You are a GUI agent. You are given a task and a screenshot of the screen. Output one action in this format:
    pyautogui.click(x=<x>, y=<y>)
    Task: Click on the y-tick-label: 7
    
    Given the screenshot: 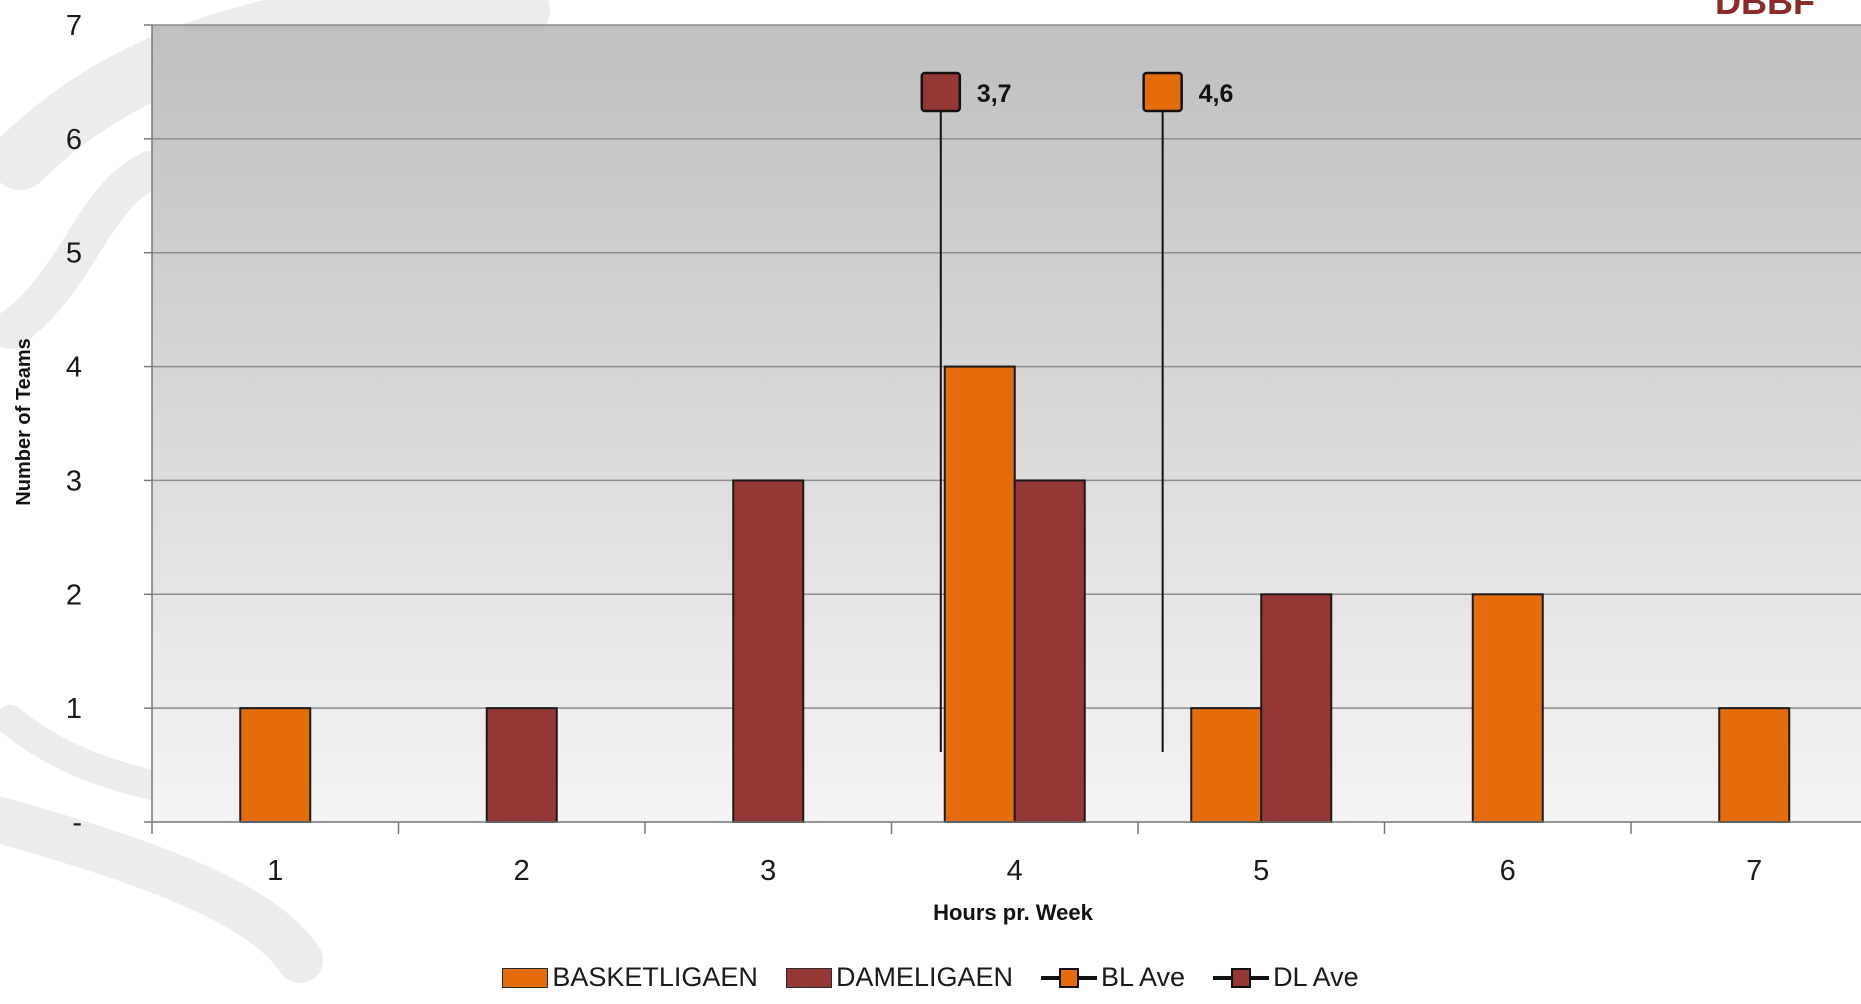 What is the action you would take?
    pyautogui.click(x=74, y=26)
    